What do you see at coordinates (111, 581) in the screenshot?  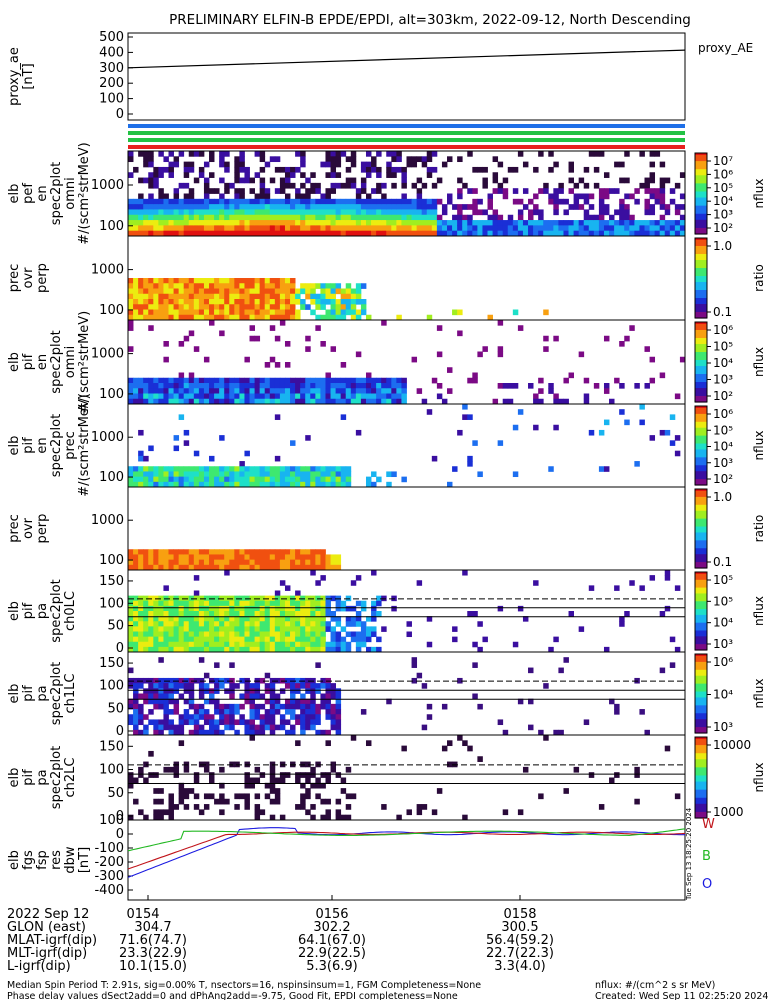 I see `pa_ch0-ytick-label: 150` at bounding box center [111, 581].